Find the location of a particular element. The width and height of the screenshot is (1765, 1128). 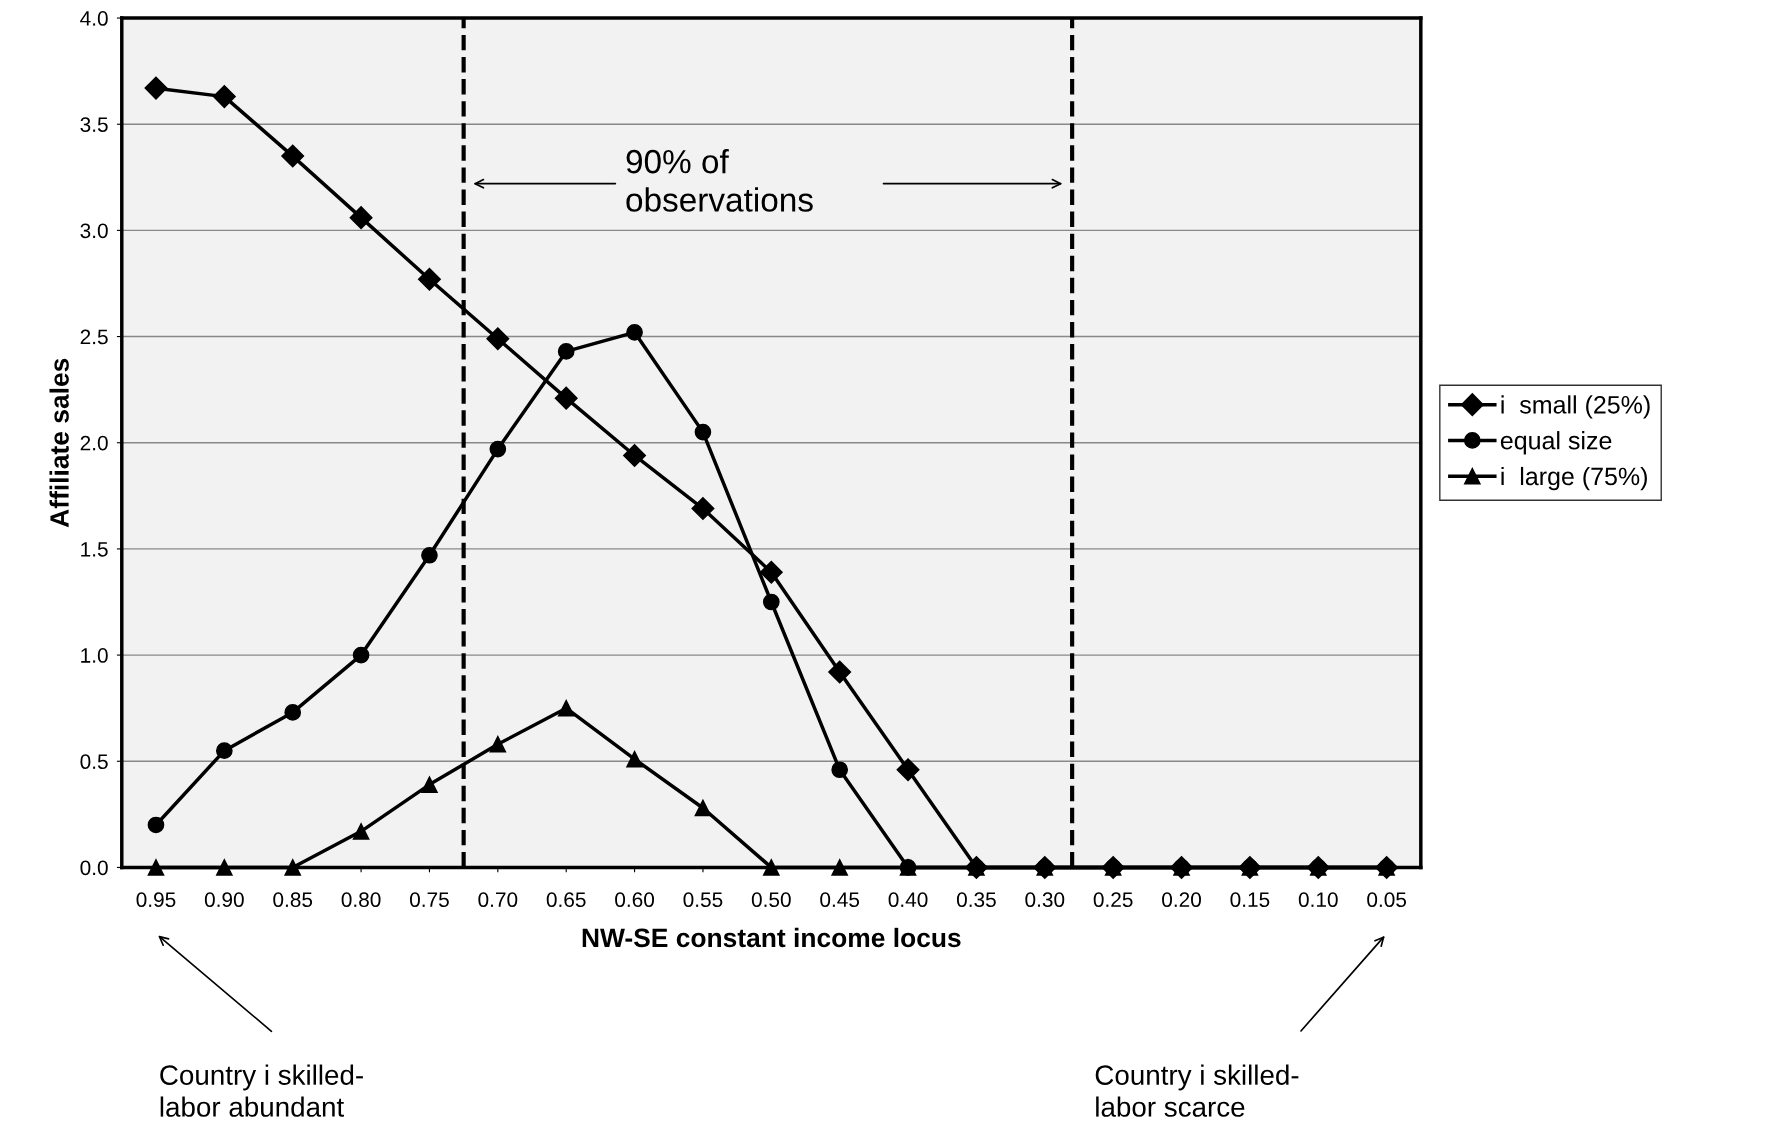

text: Country i skilled- labor abundant is located at coordinates (261, 1090).